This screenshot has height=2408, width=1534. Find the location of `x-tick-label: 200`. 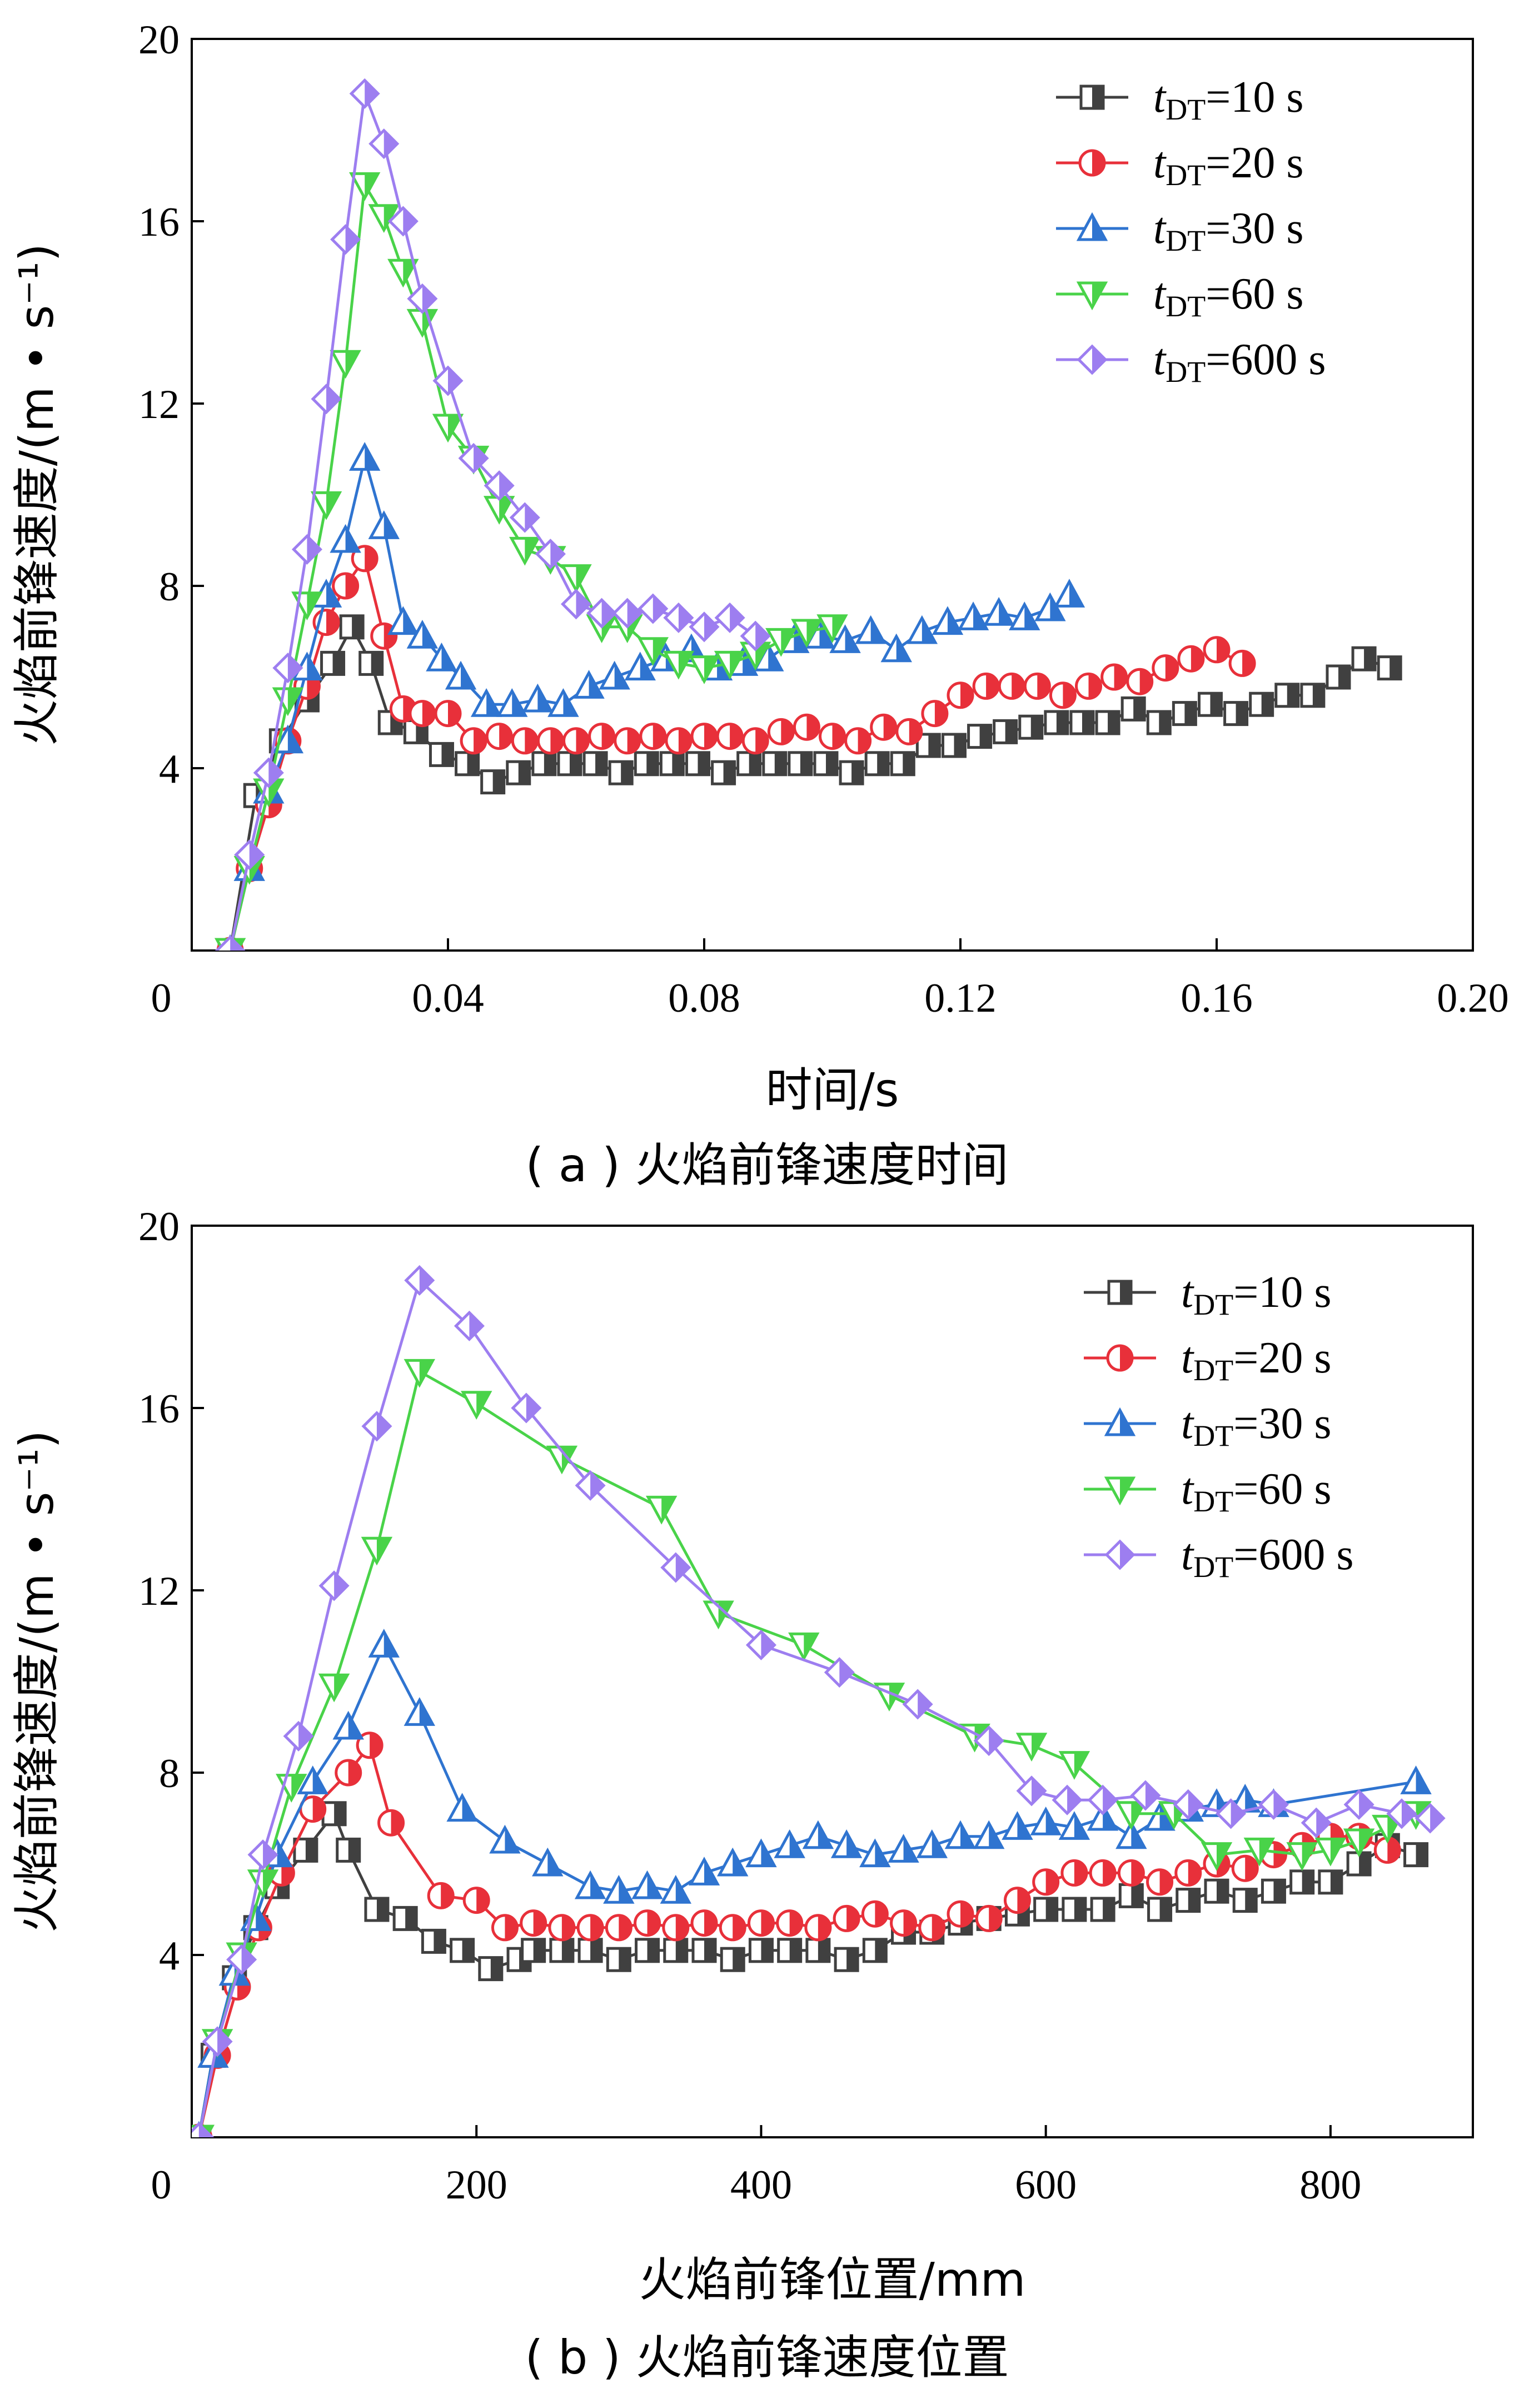

x-tick-label: 200 is located at coordinates (477, 2185).